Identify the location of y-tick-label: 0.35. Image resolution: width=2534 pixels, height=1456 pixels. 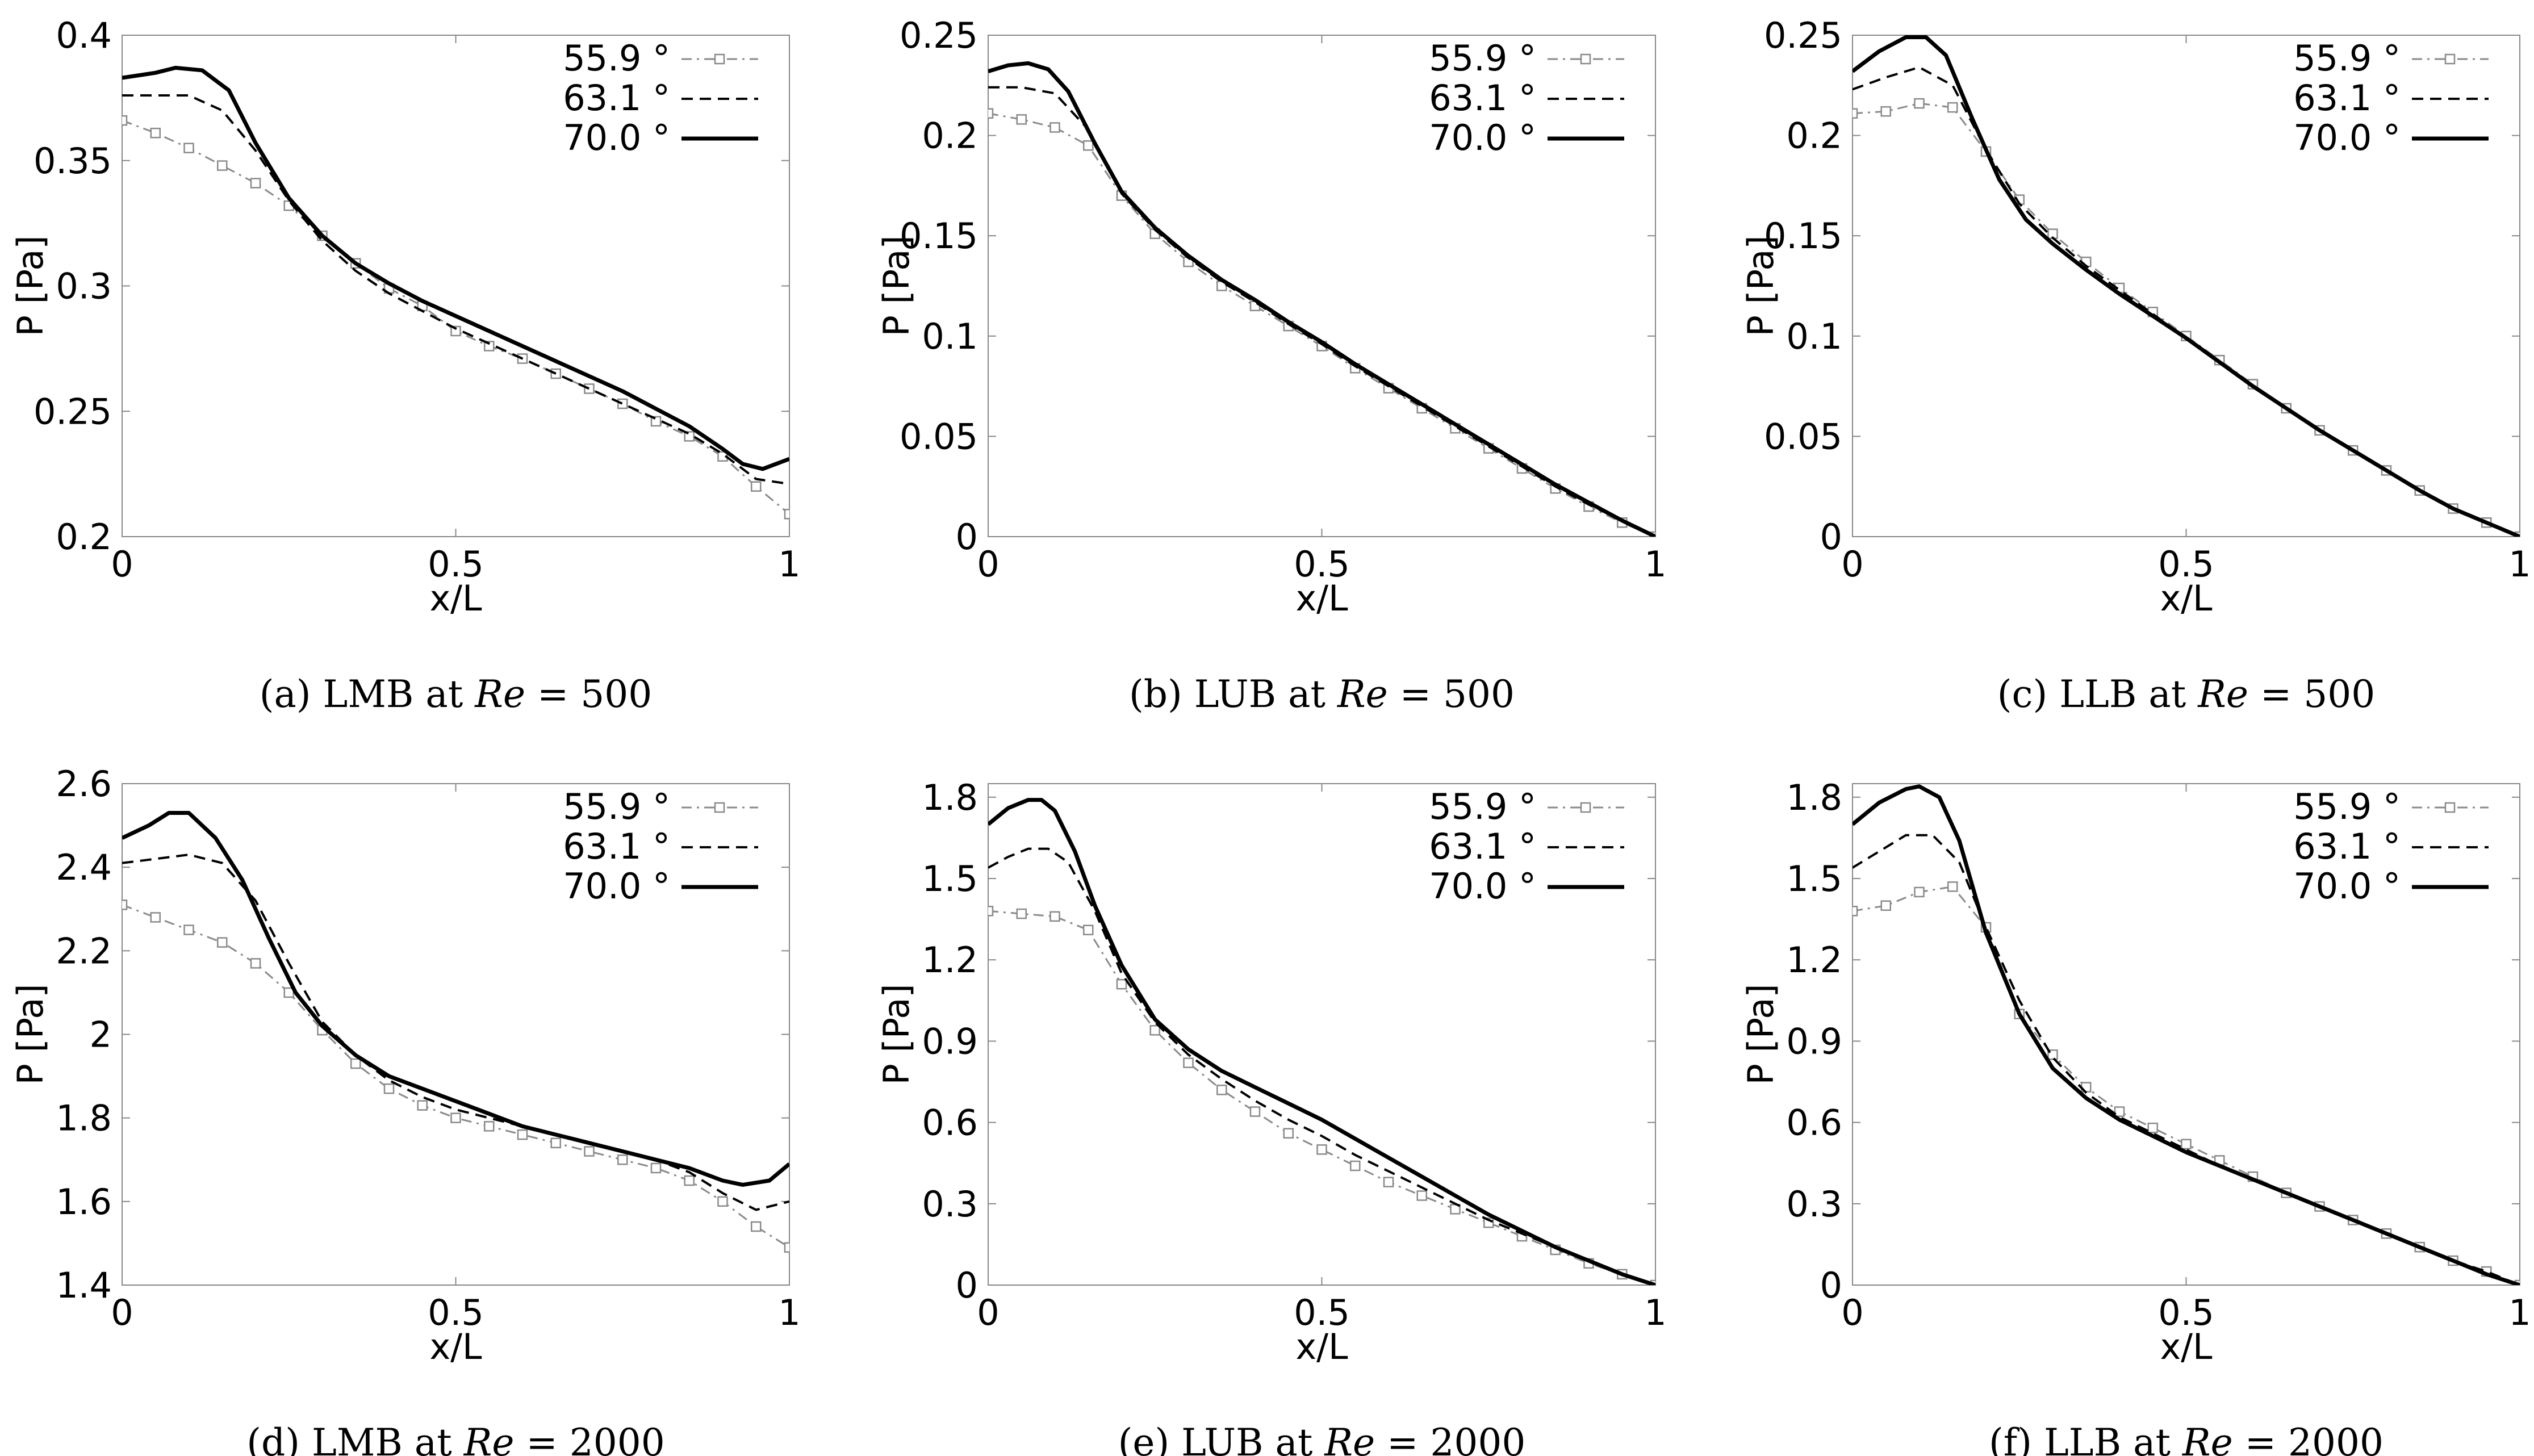
(73, 161).